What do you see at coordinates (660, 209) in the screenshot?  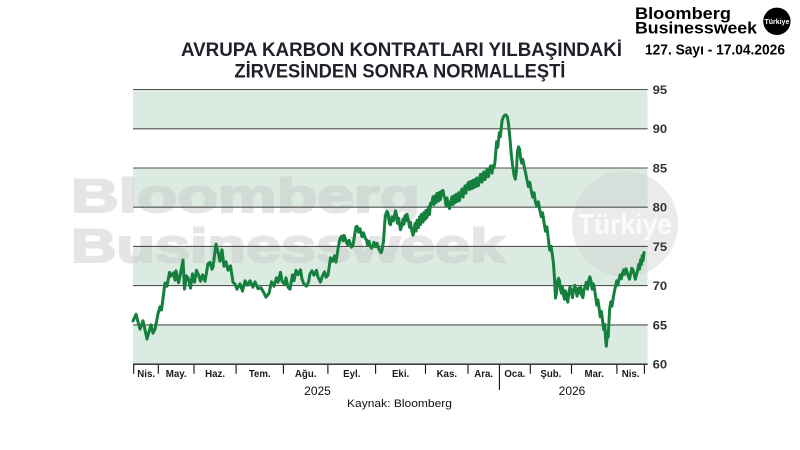 I see `svg-text: 80` at bounding box center [660, 209].